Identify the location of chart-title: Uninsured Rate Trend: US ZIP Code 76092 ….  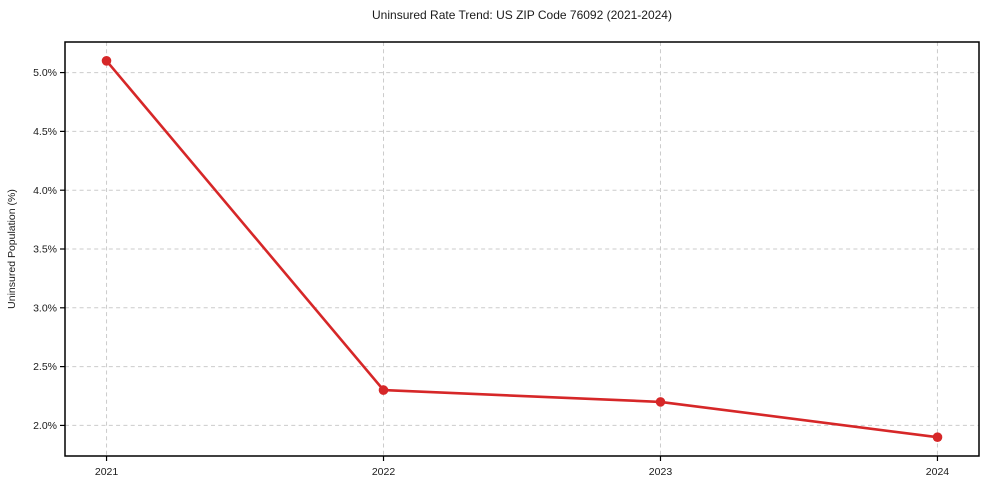
(522, 15).